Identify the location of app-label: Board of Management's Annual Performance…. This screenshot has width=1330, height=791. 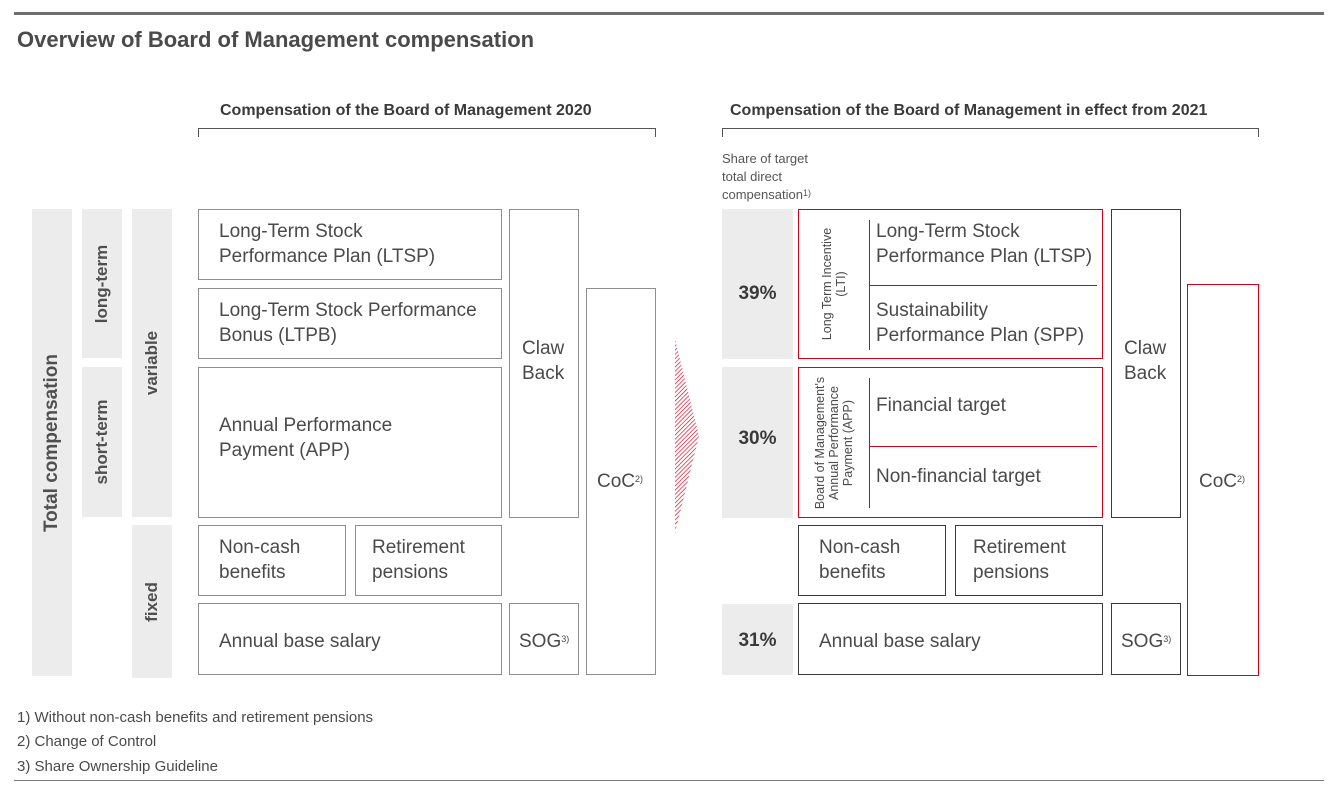
(834, 442).